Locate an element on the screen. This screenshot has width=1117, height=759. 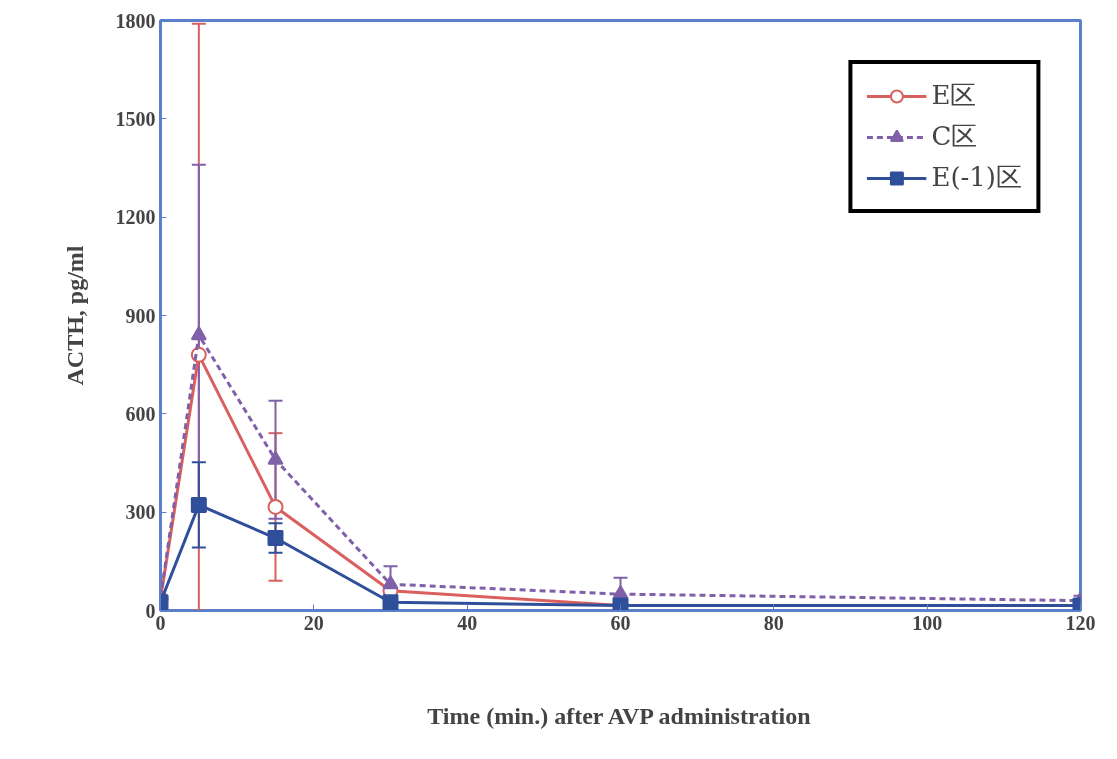
legend-label: E(-1)区 is located at coordinates (976, 177).